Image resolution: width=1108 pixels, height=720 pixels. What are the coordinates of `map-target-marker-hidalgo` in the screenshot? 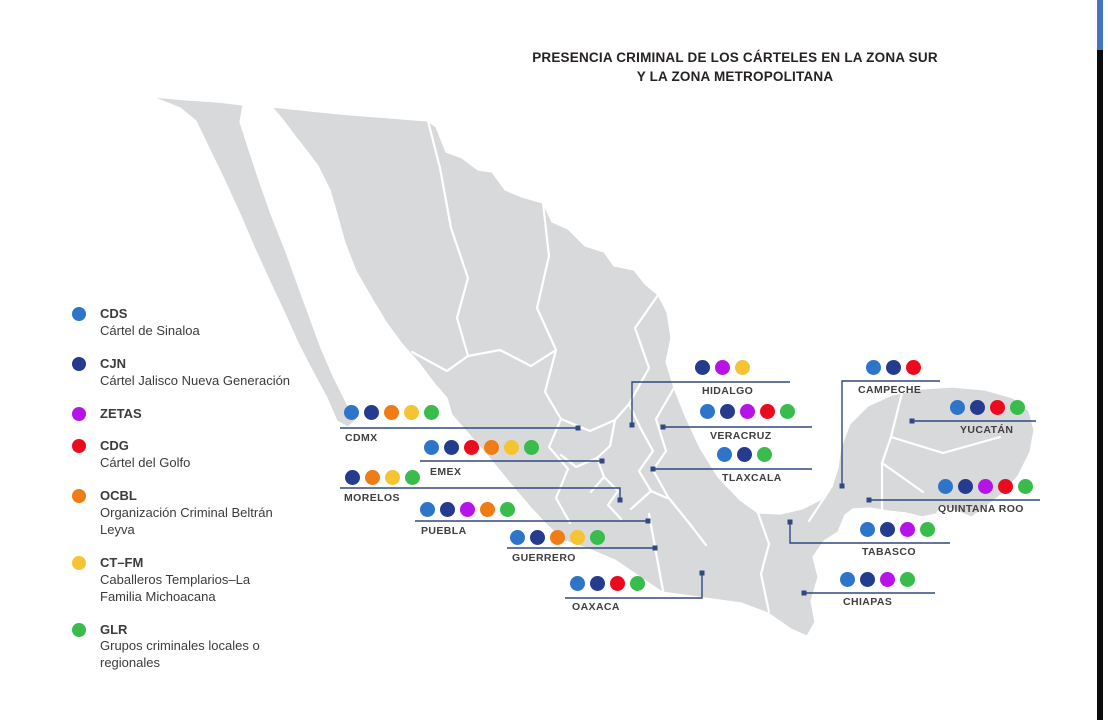 It's located at (632, 425).